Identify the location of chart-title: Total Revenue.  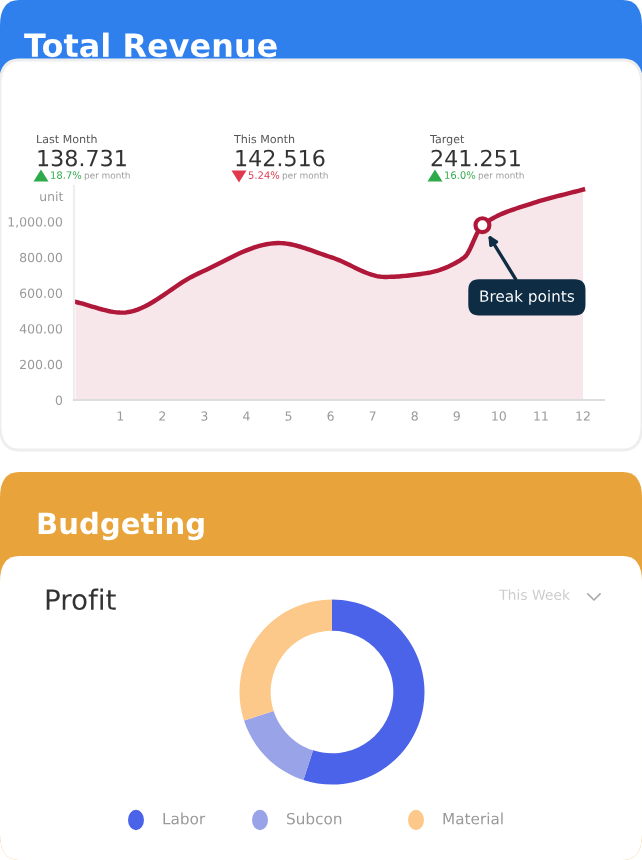
(150, 45).